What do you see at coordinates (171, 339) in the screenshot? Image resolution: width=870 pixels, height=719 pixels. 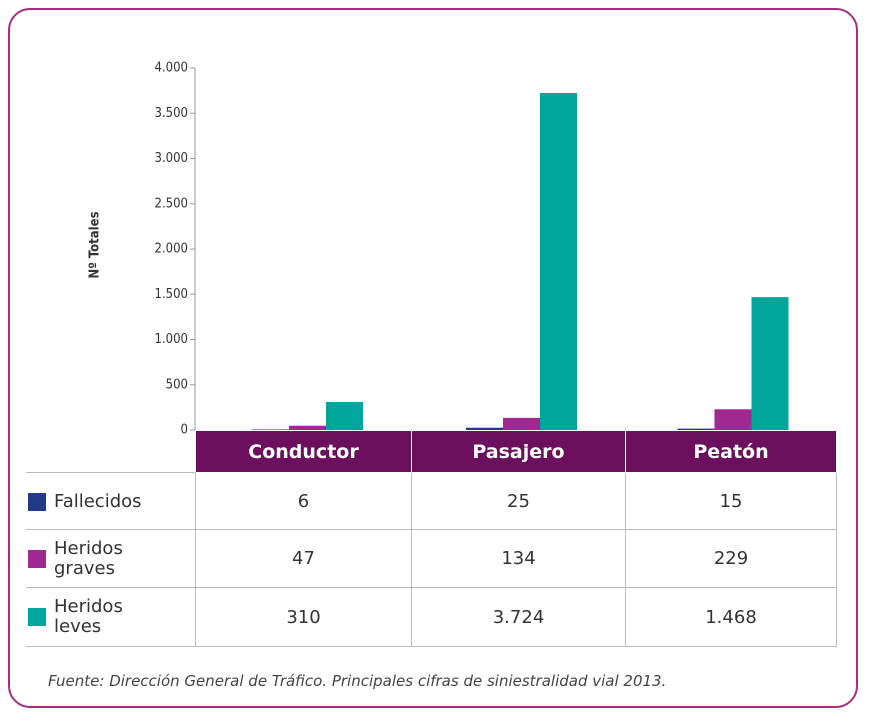 I see `y-tick-label: 1.000` at bounding box center [171, 339].